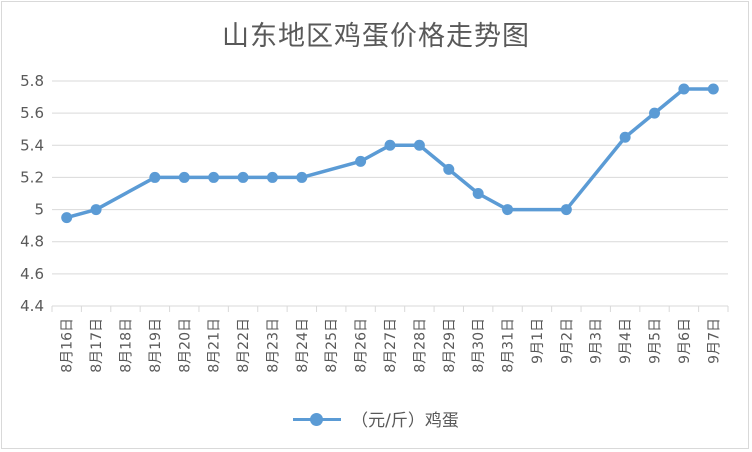  I want to click on x-tick-label: 8月17日, so click(97, 345).